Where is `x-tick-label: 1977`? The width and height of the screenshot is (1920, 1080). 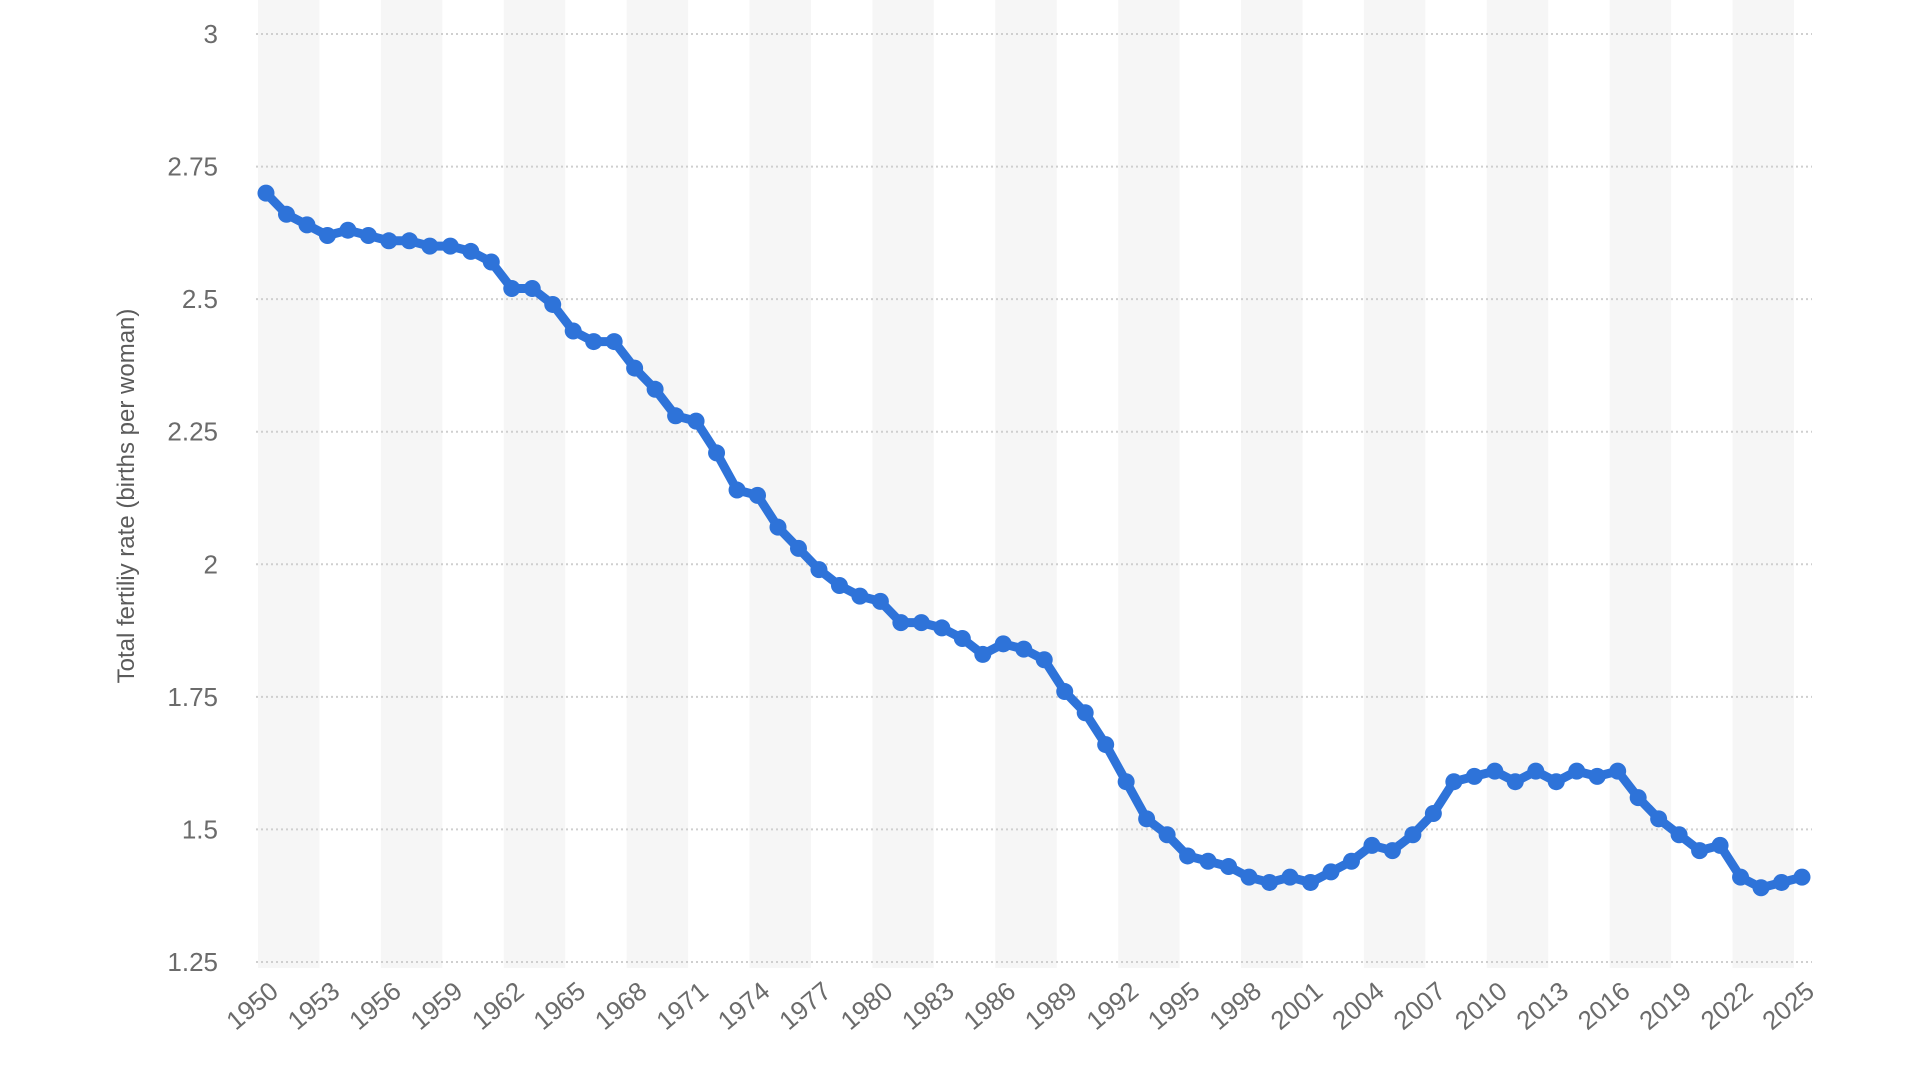
x-tick-label: 1977 is located at coordinates (805, 1006).